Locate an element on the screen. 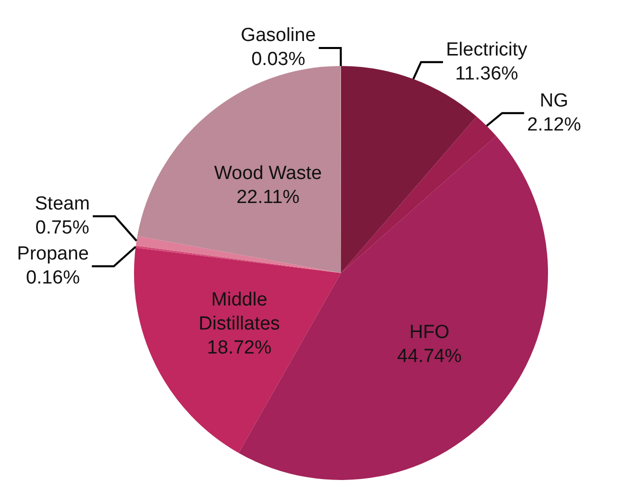 The height and width of the screenshot is (487, 624). data-label: 2.12% is located at coordinates (554, 125).